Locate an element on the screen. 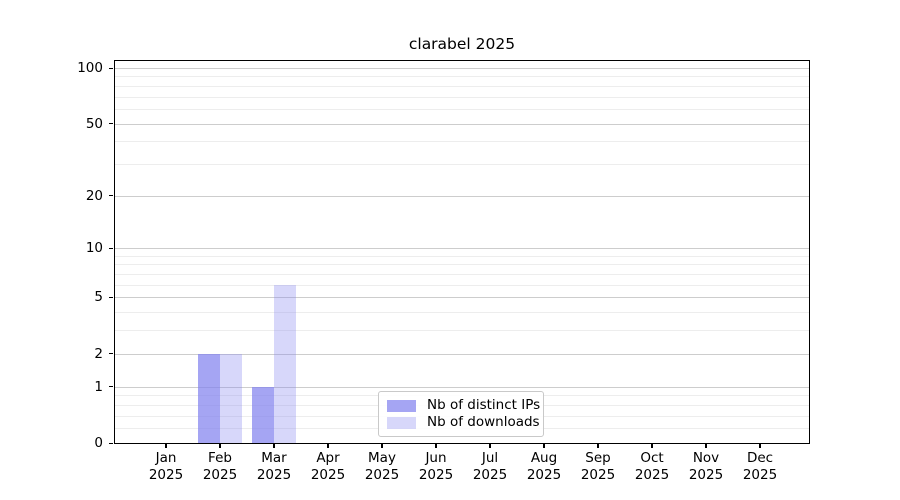 This screenshot has height=500, width=900. x-tick-label-jun: Jun 2025 is located at coordinates (436, 467).